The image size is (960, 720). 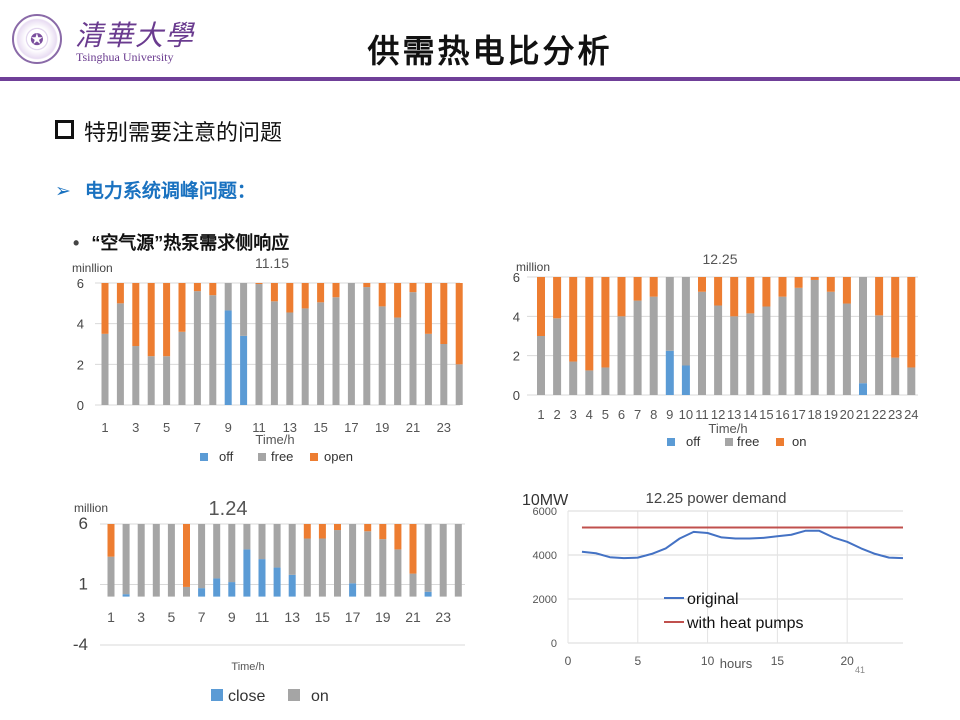 What do you see at coordinates (172, 617) in the screenshot?
I see `x-tick-label: 5` at bounding box center [172, 617].